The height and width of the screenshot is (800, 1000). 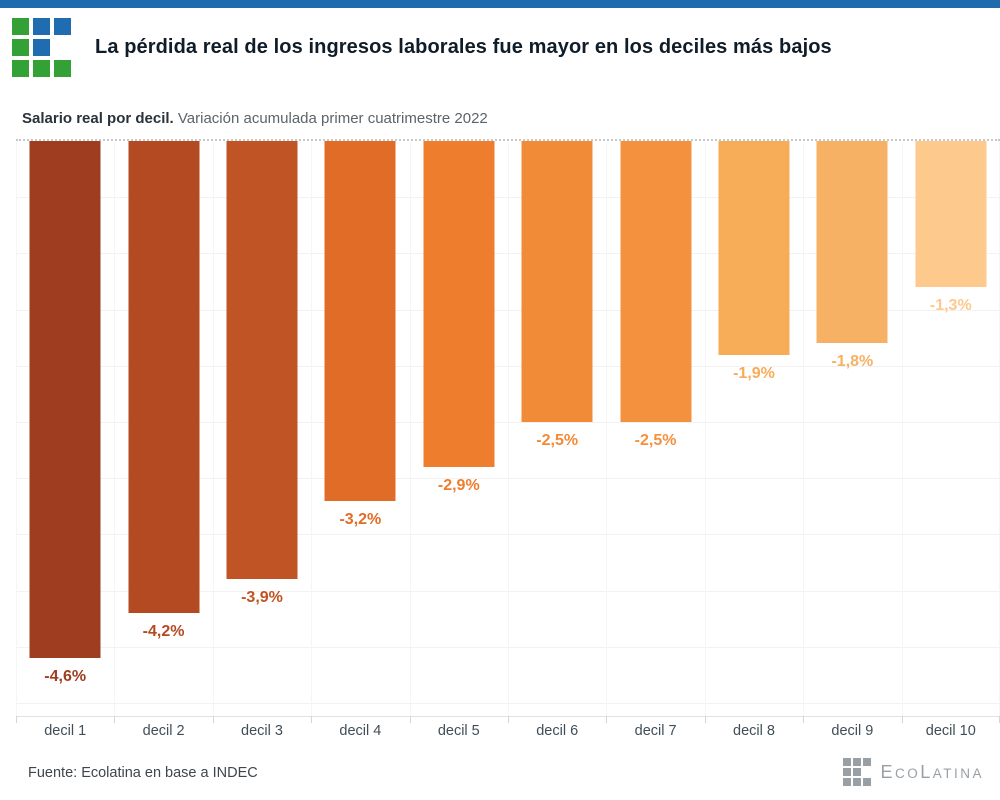 I want to click on category-label: decil 2, so click(x=163, y=731).